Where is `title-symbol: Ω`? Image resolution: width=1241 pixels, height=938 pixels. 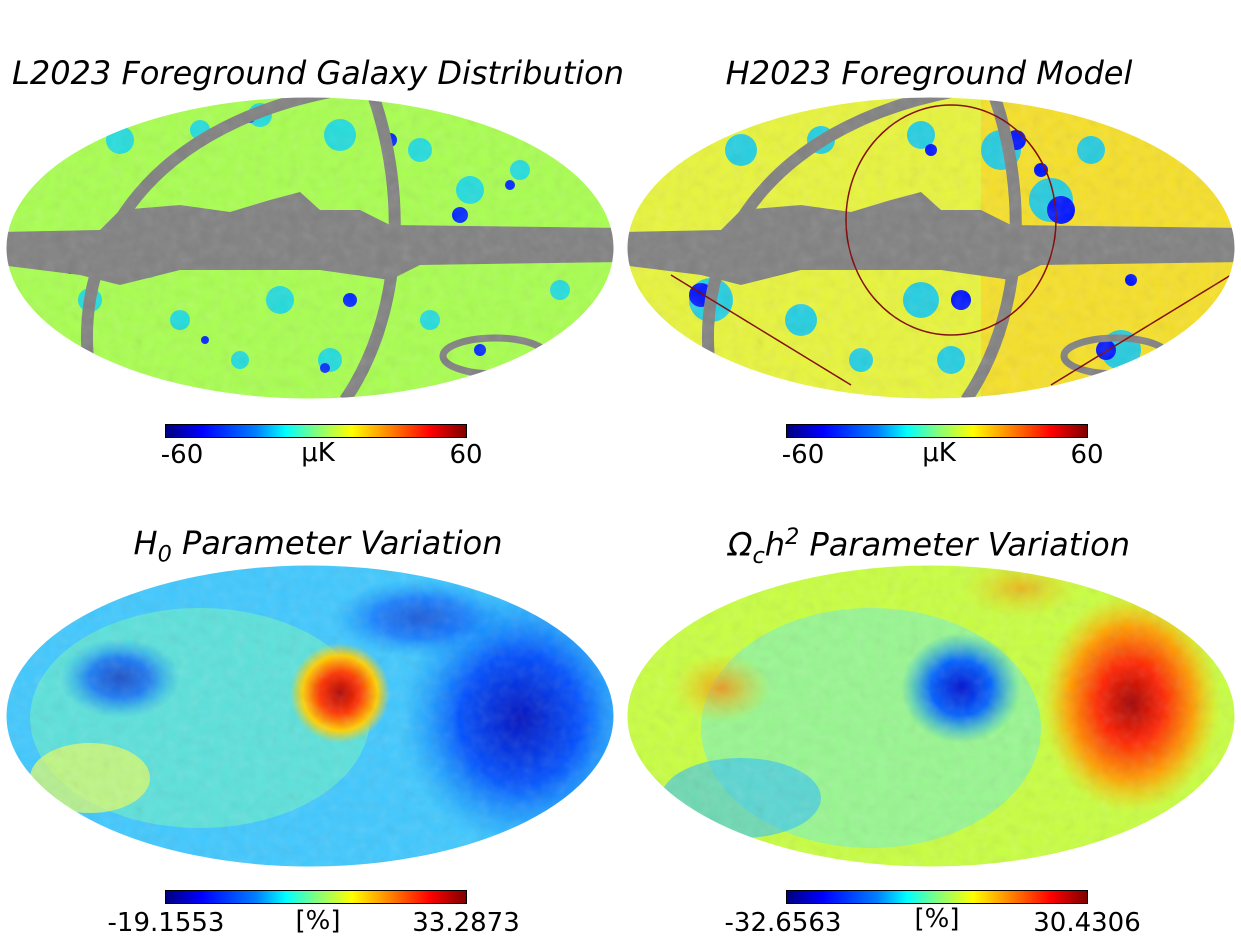
title-symbol: Ω is located at coordinates (740, 544).